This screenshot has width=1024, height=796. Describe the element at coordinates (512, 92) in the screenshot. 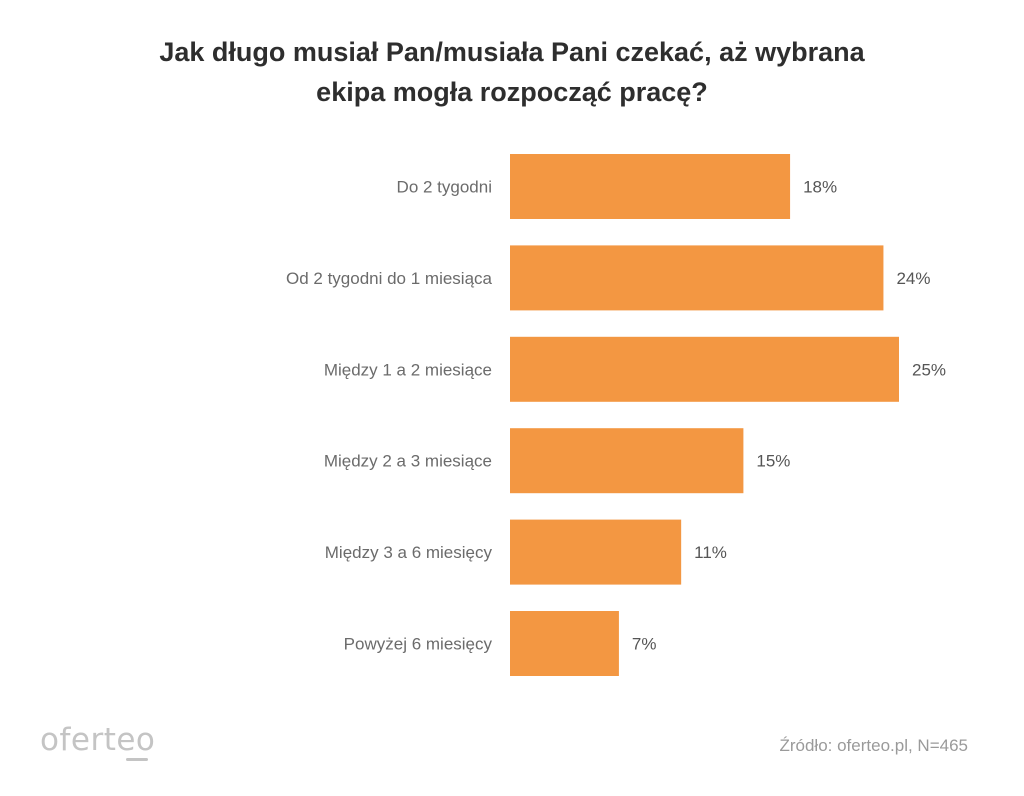

I see `chart-title-line-2: ekipa mogła rozpocząć pracę?` at that location.